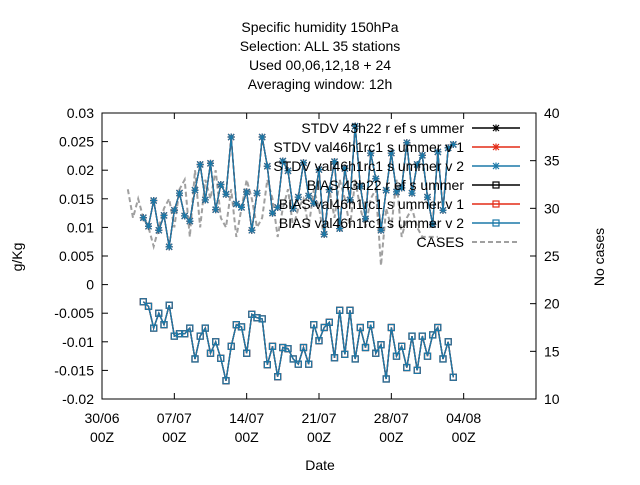 The image size is (640, 485). I want to click on y-tick-label: 0.03, so click(80, 113).